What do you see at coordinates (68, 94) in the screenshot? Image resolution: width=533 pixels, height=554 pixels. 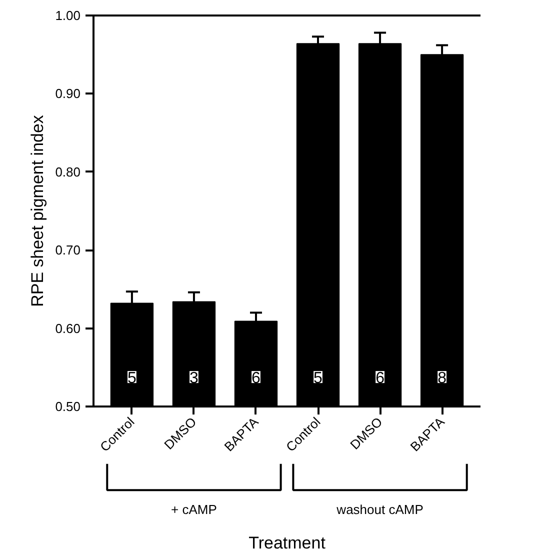 I see `y-tick-label: 0.90` at bounding box center [68, 94].